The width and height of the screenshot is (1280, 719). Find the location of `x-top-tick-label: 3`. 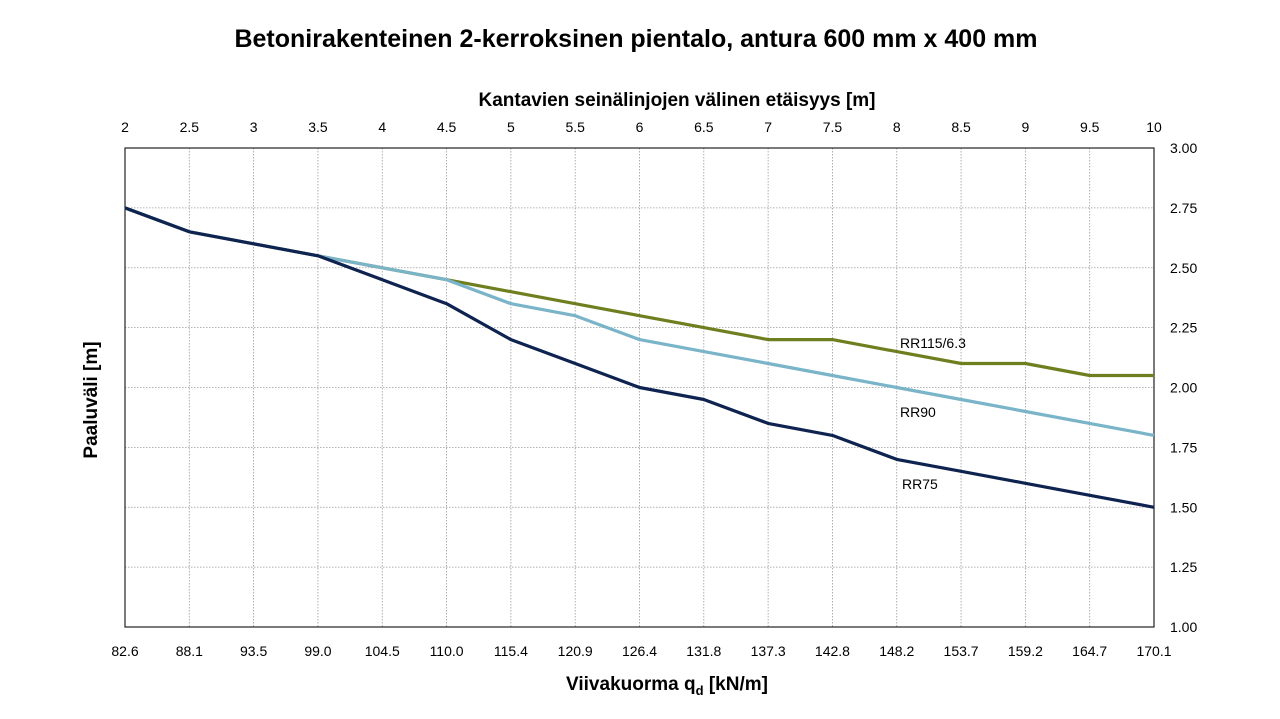

x-top-tick-label: 3 is located at coordinates (254, 127).